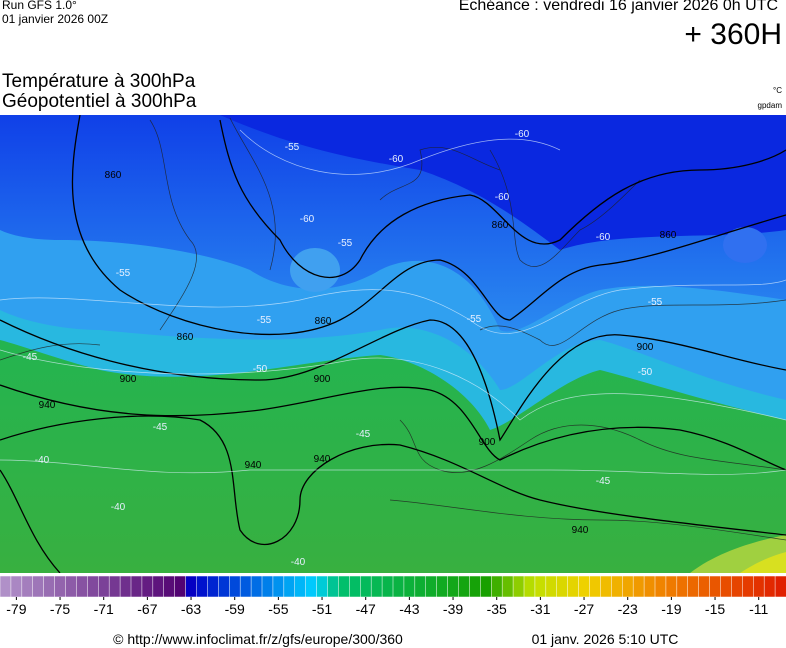  What do you see at coordinates (777, 90) in the screenshot?
I see `unit: °C` at bounding box center [777, 90].